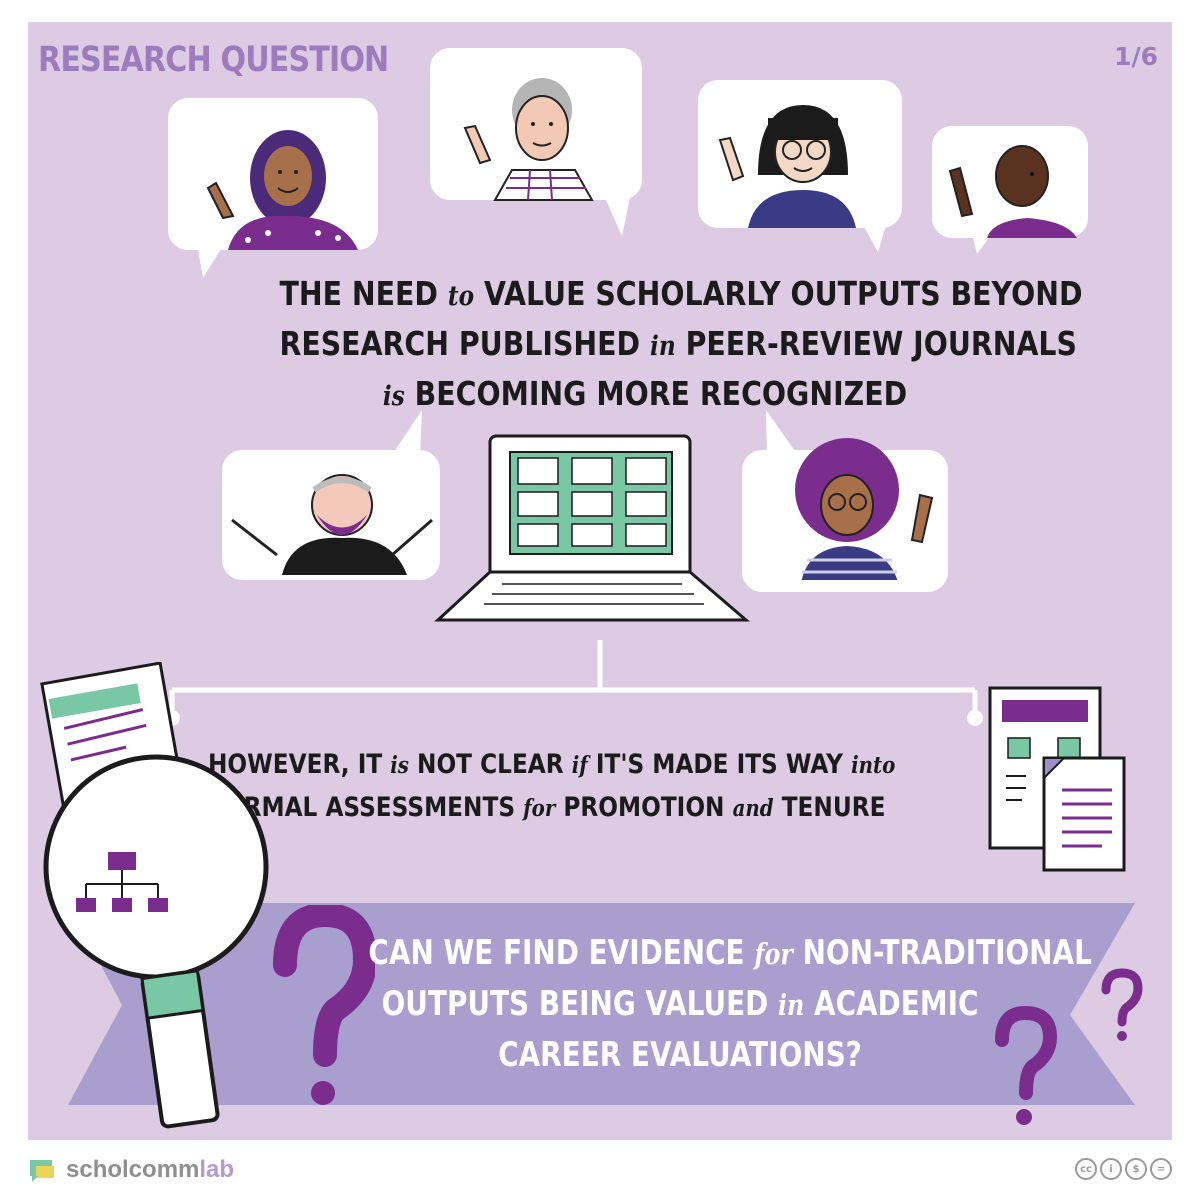 The width and height of the screenshot is (1200, 1200). I want to click on headline-line-3: is BECOMING MORE RECOGNIZED, so click(645, 393).